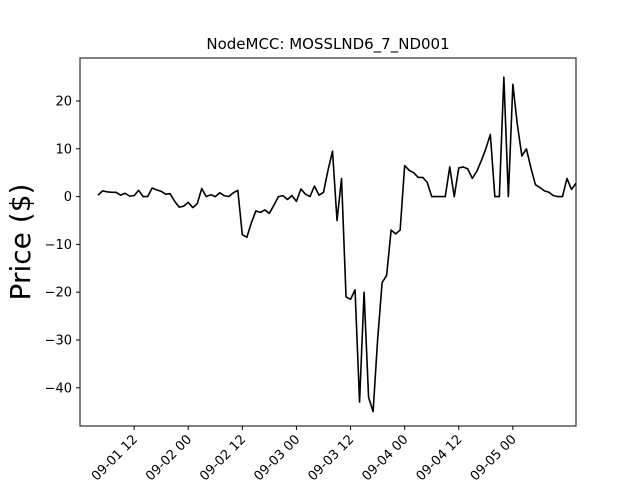 Image resolution: width=640 pixels, height=480 pixels. I want to click on y-tick-label: 20, so click(63, 102).